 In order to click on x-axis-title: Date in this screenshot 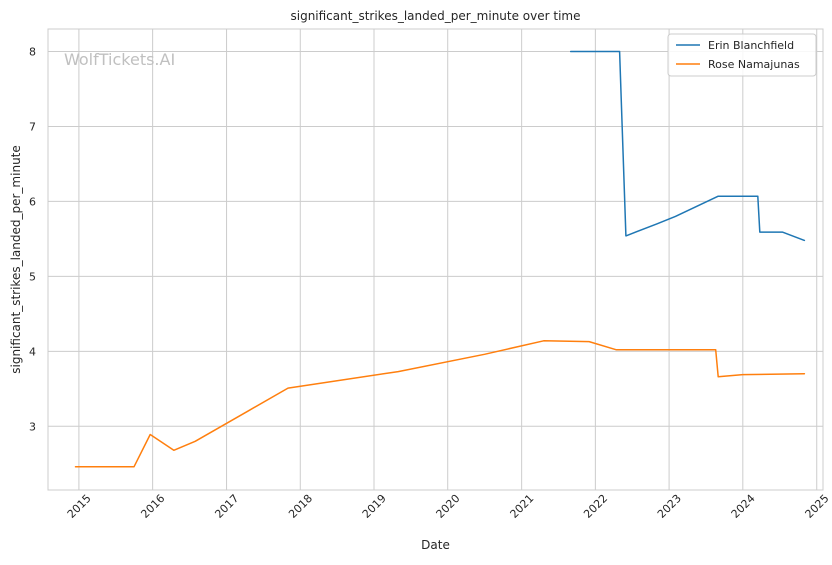, I will do `click(435, 545)`.